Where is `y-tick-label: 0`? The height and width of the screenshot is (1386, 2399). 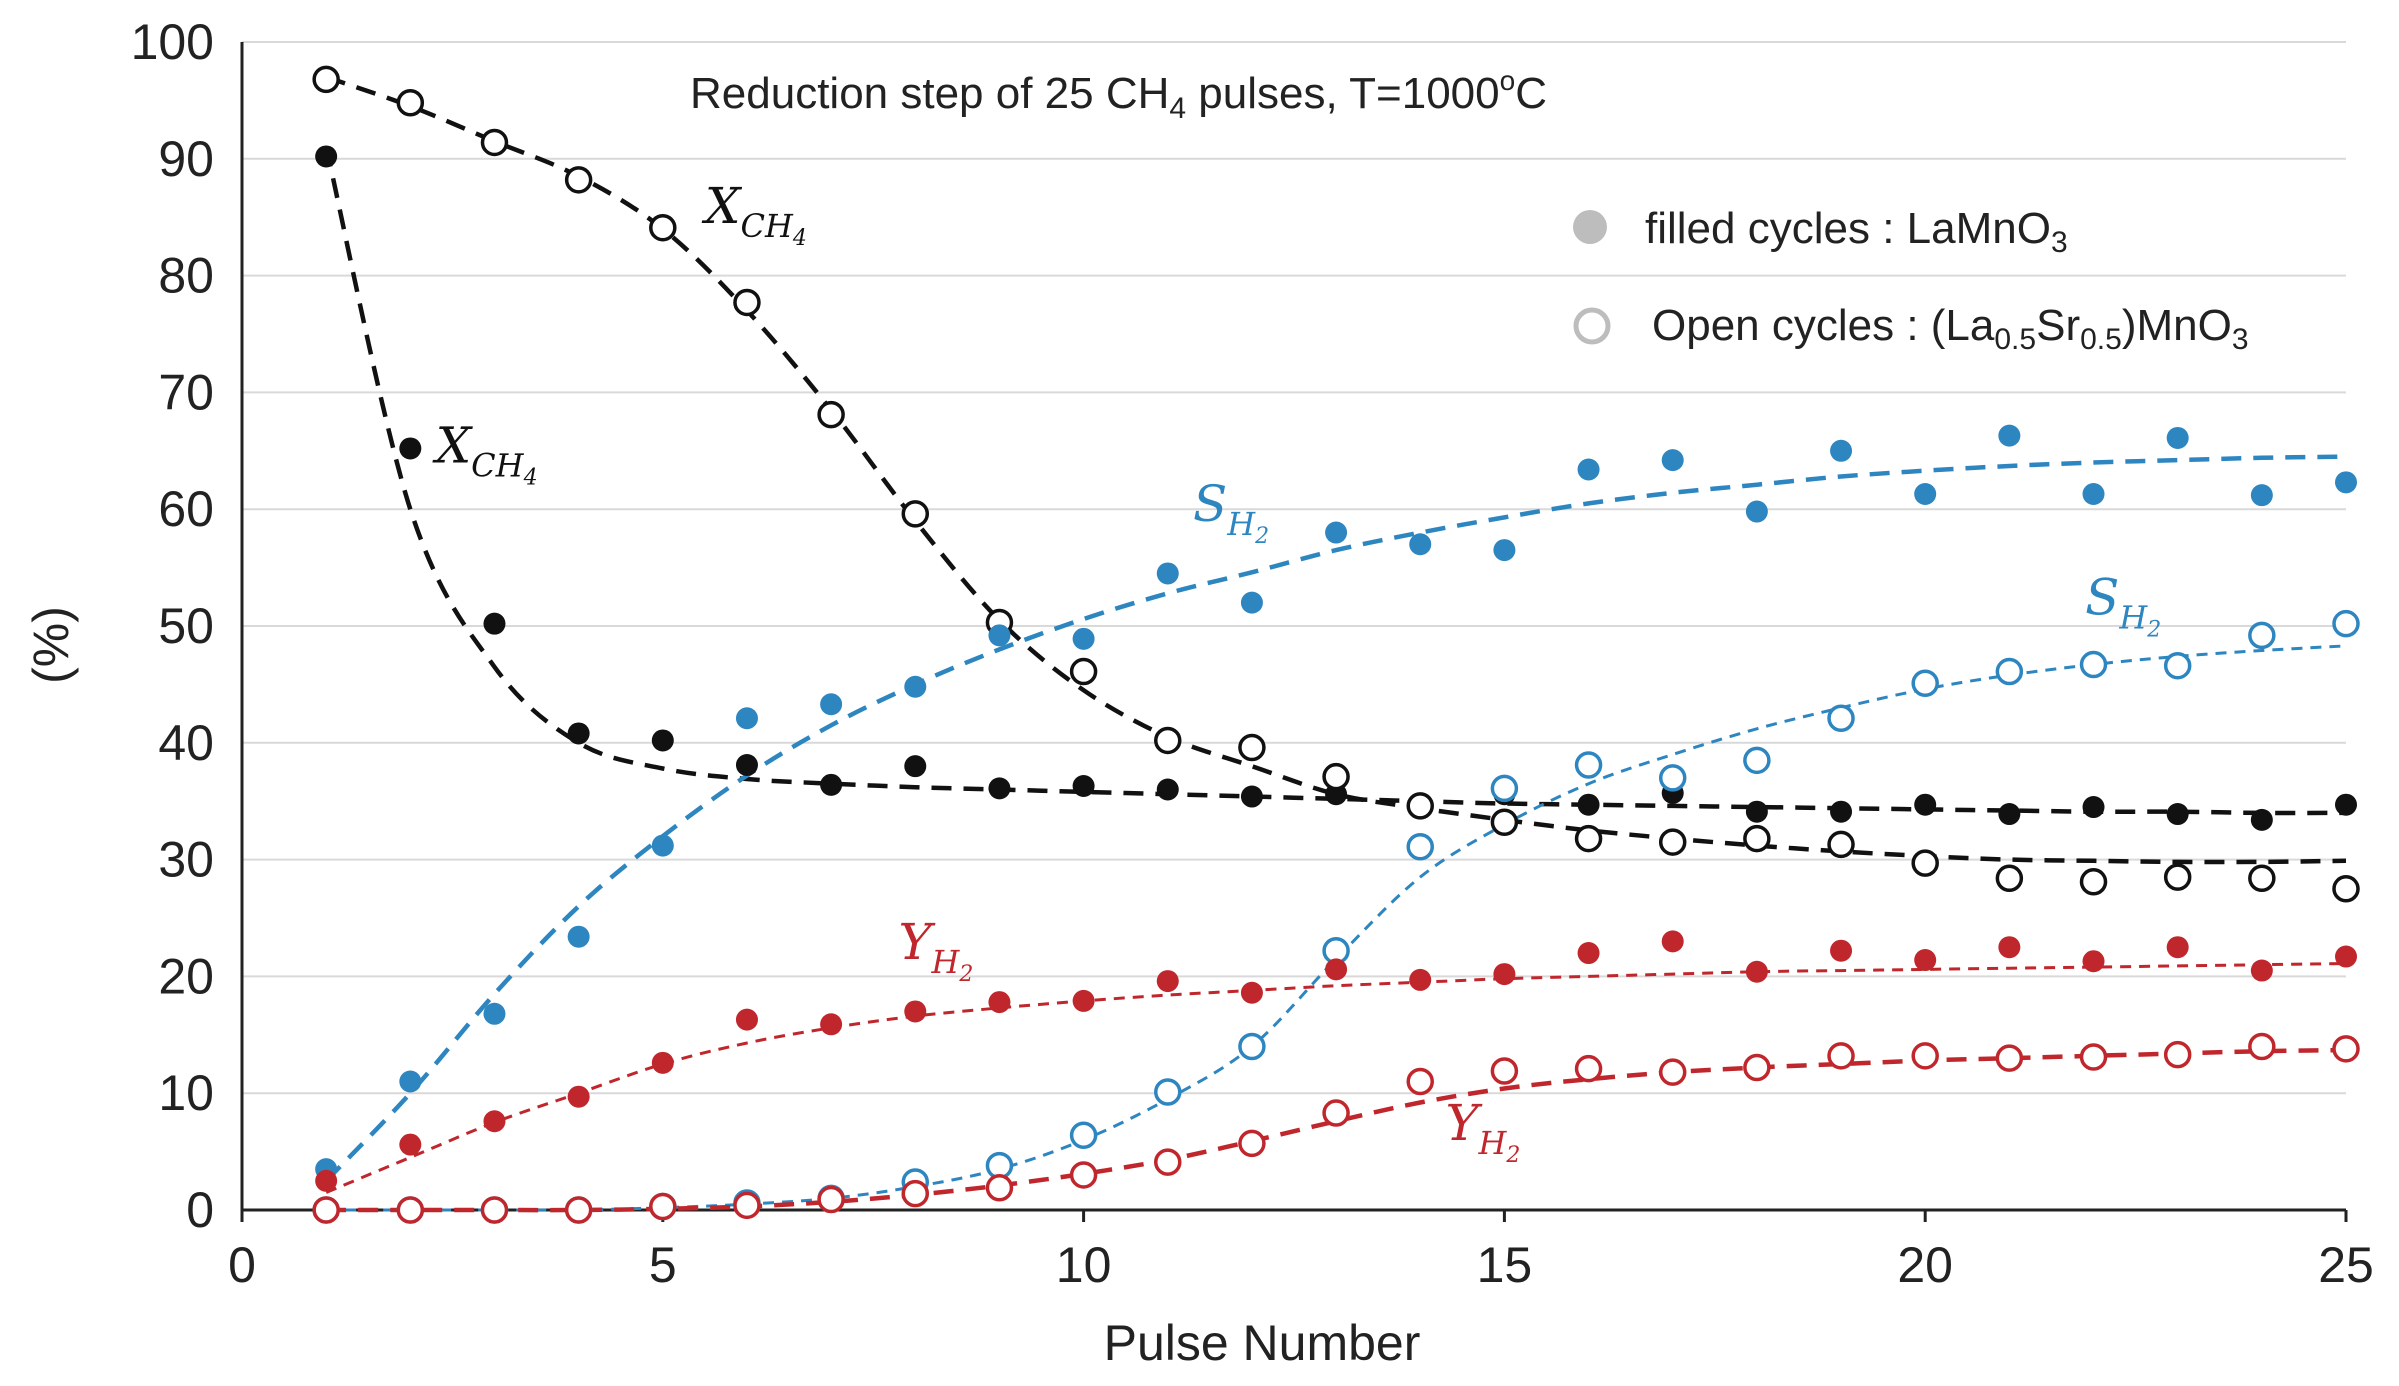
y-tick-label: 0 is located at coordinates (200, 1210).